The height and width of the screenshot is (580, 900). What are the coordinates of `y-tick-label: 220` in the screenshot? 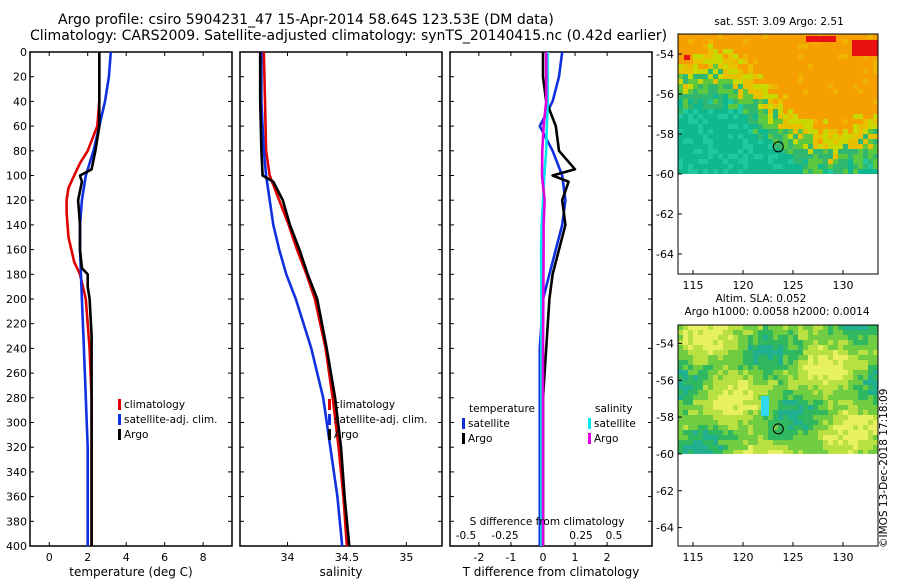 It's located at (16, 324).